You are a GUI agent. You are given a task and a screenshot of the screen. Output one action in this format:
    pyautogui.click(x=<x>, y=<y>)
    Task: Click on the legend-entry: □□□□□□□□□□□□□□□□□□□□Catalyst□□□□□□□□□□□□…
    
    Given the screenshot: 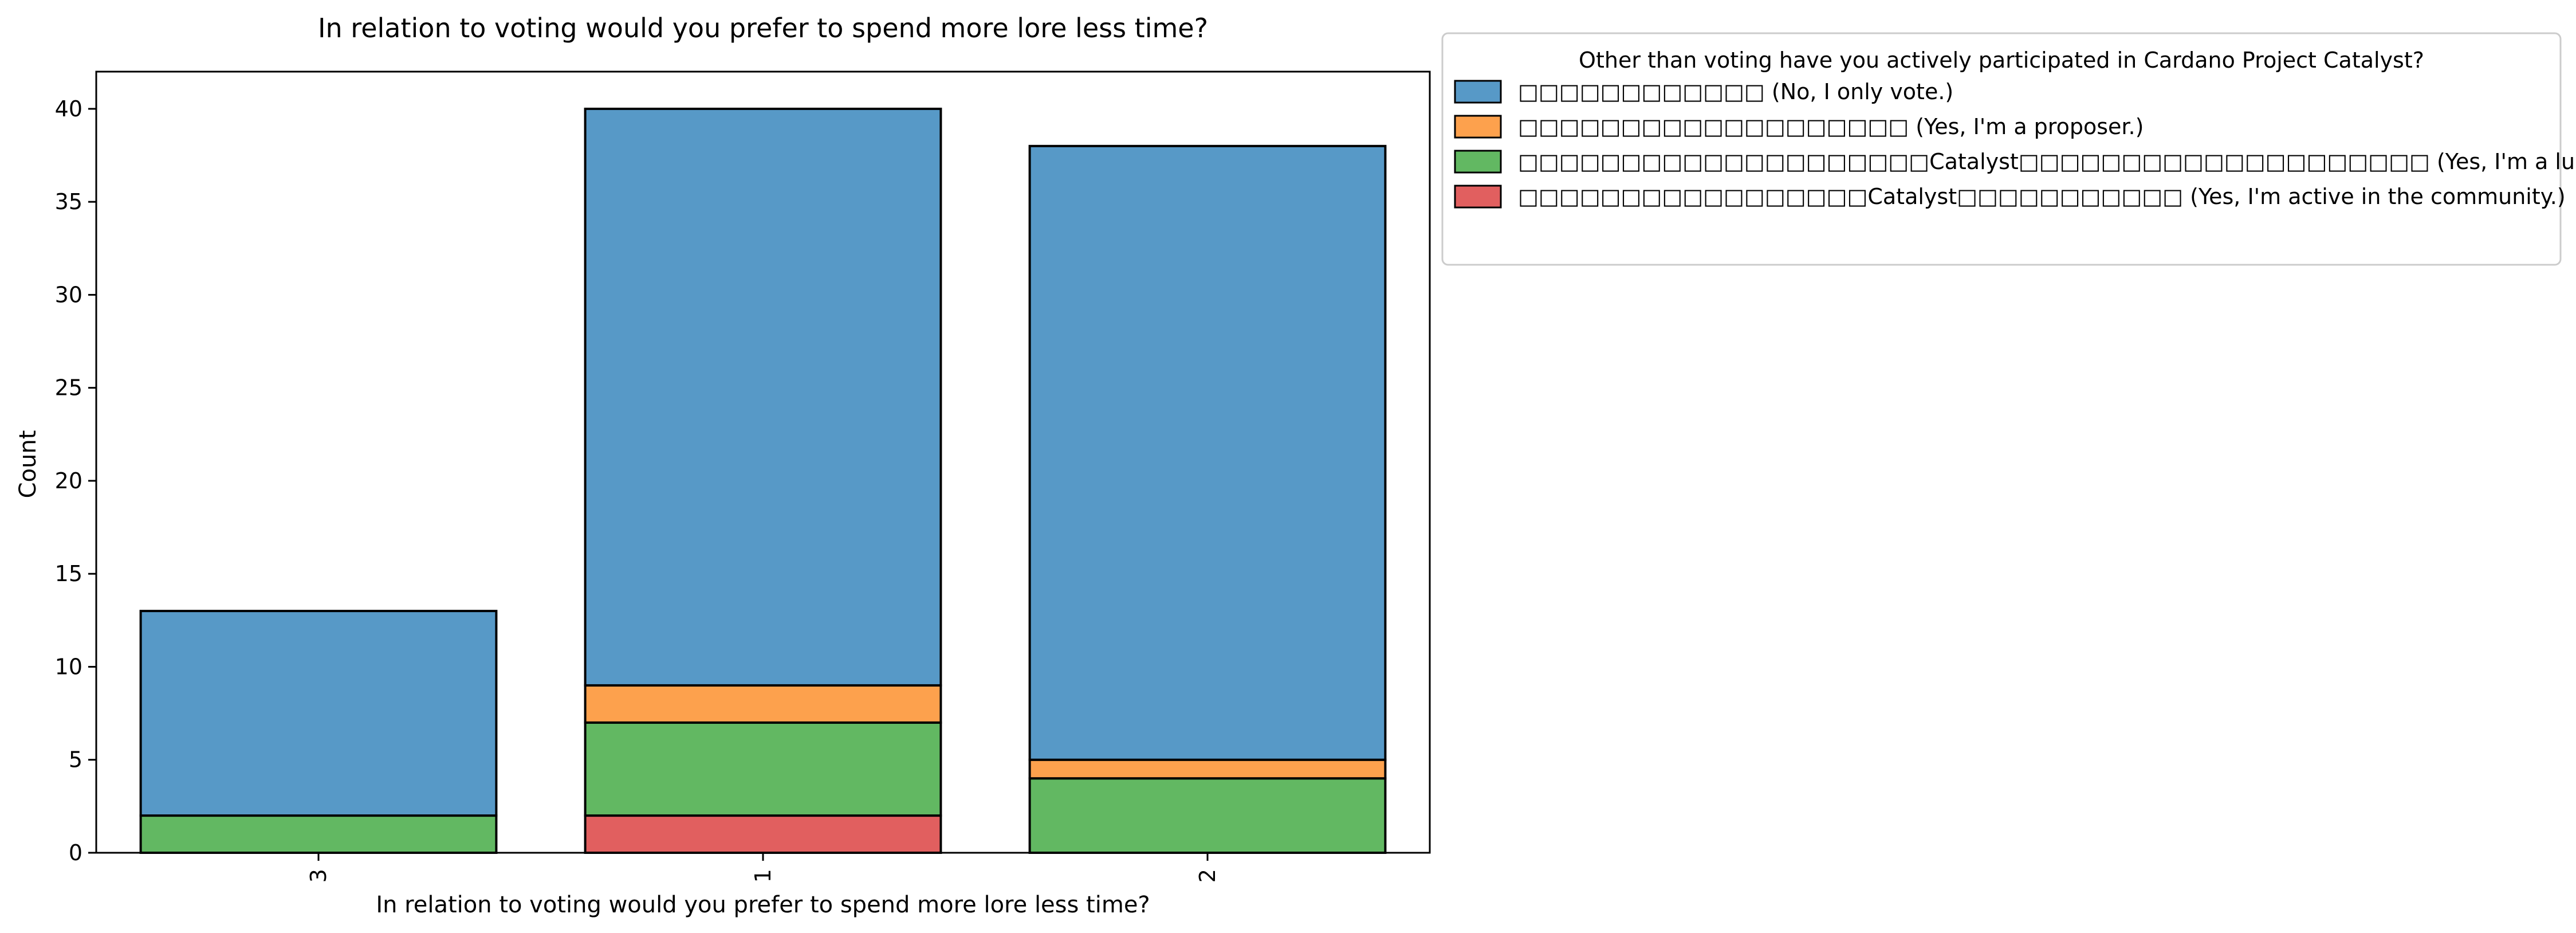 What is the action you would take?
    pyautogui.click(x=2047, y=161)
    